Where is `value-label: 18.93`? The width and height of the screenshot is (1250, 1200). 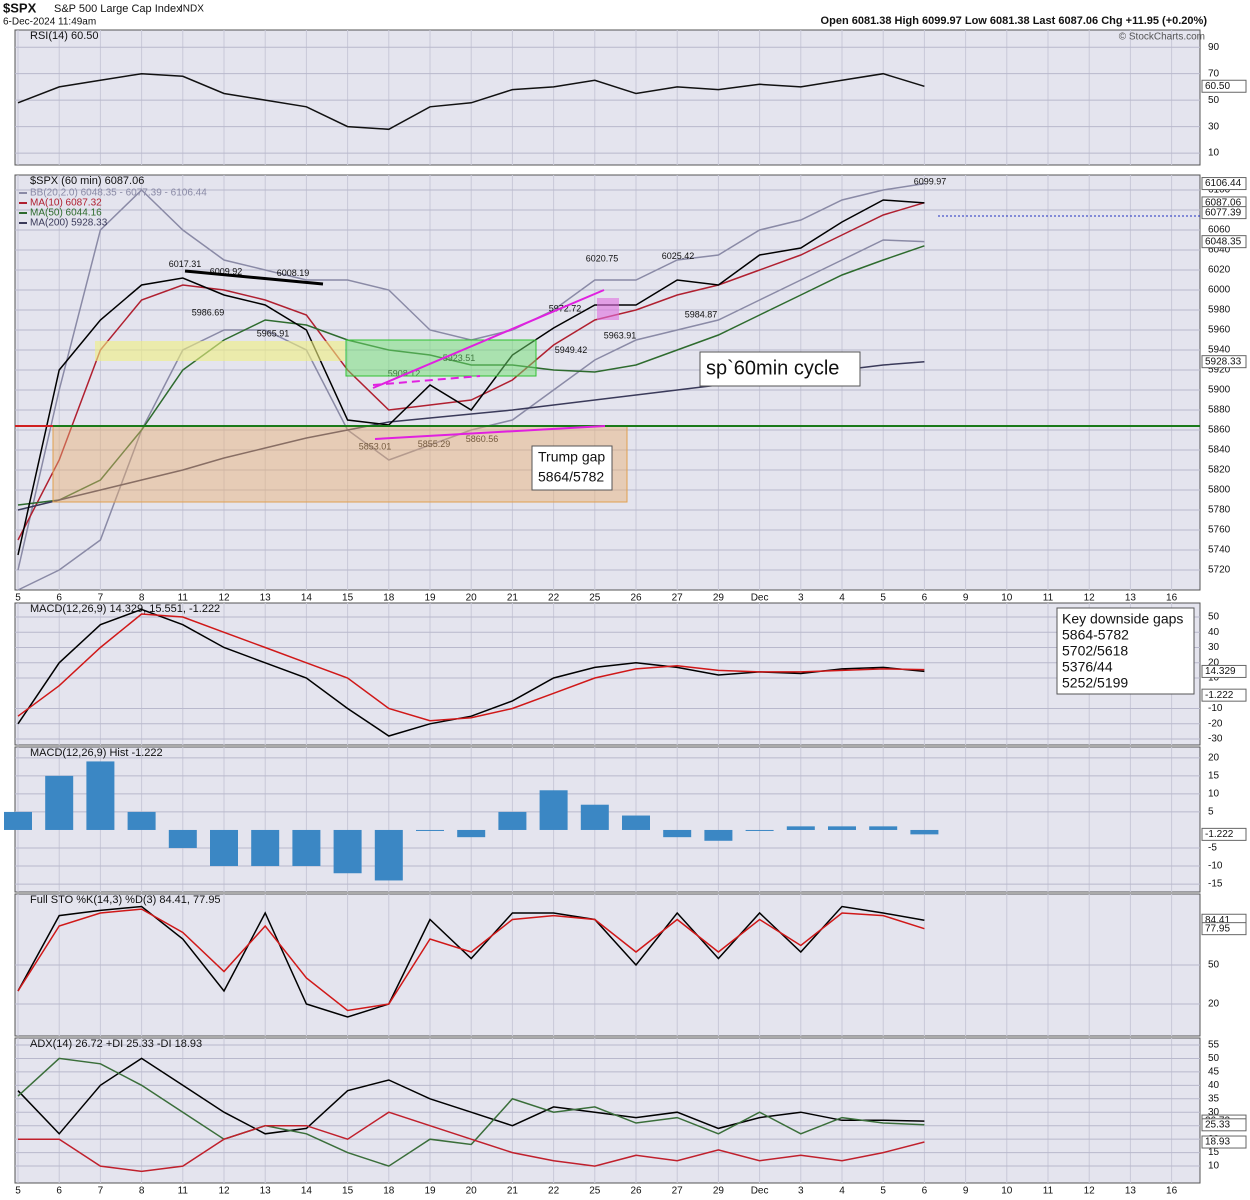
value-label: 18.93 is located at coordinates (1217, 1142).